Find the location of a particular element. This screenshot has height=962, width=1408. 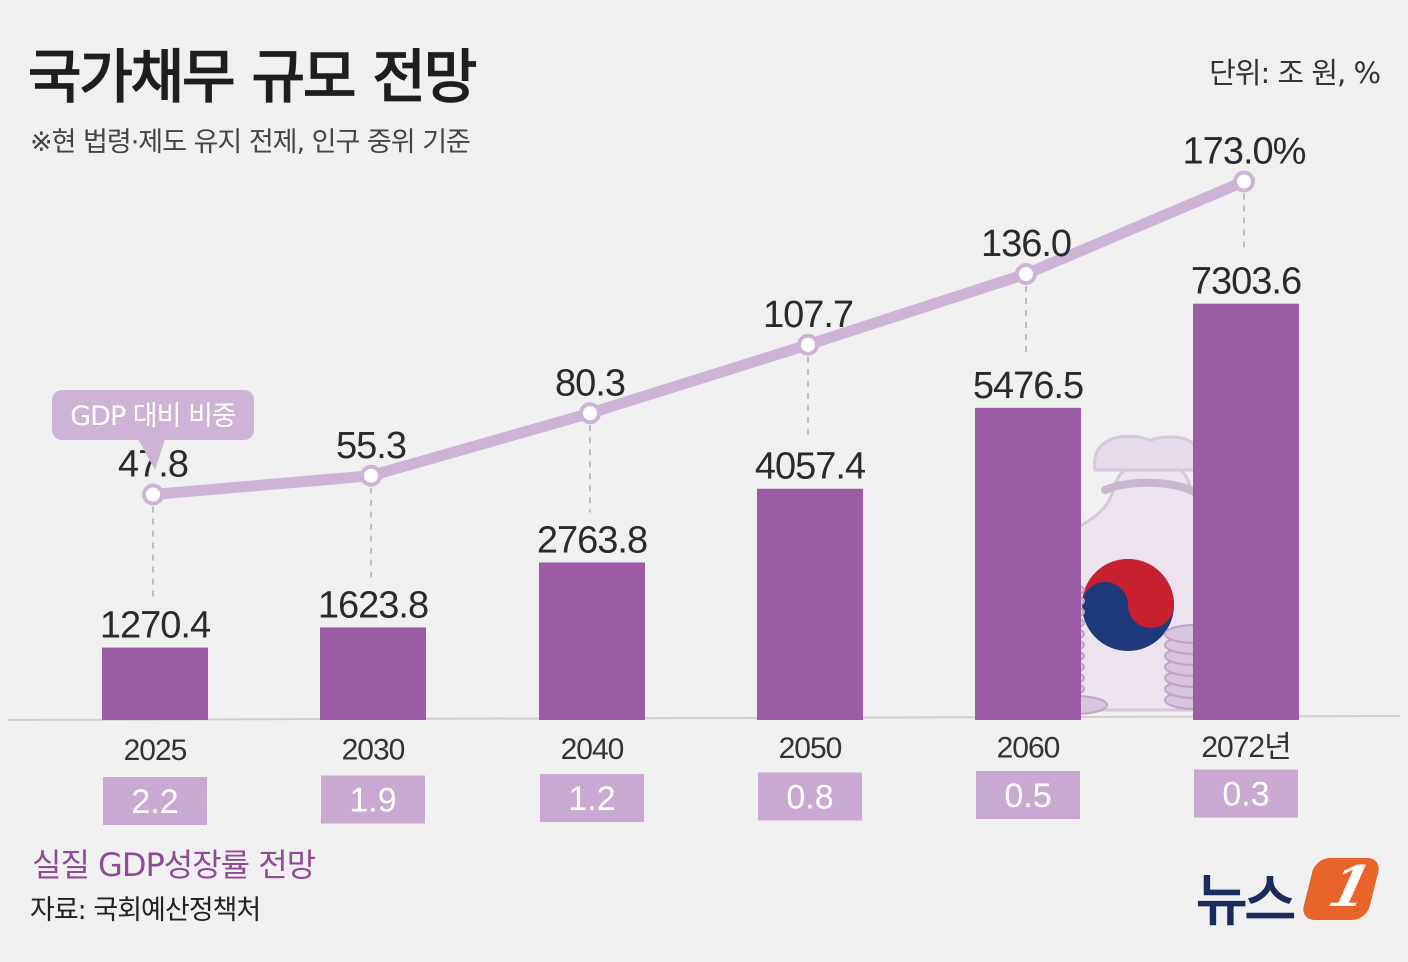

callout-bubble is located at coordinates (153, 415).